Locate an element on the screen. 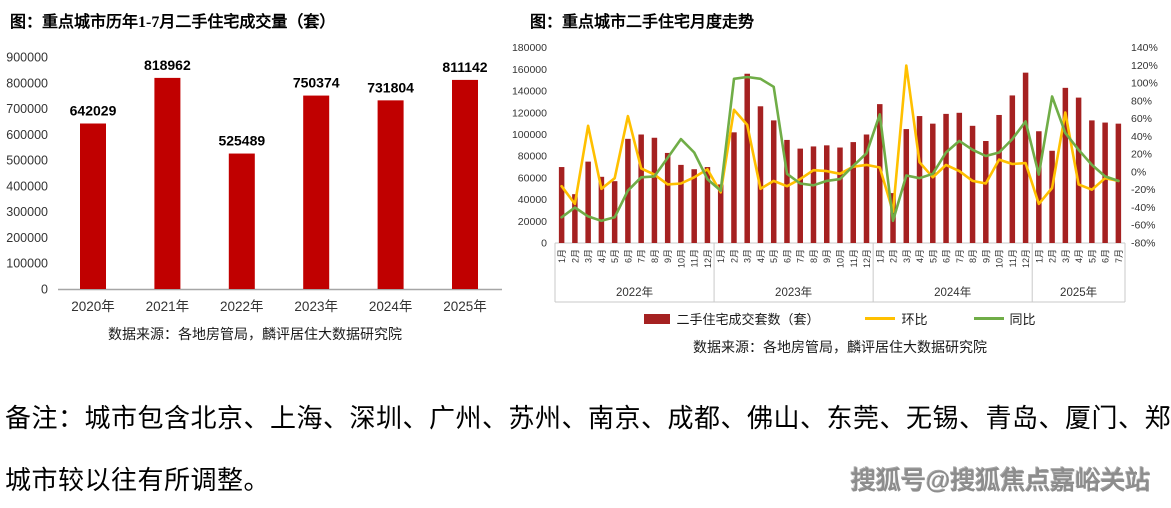 The image size is (1171, 508). monthly-chart-title: 图：重点城市二手住宅月度走势 is located at coordinates (642, 22).